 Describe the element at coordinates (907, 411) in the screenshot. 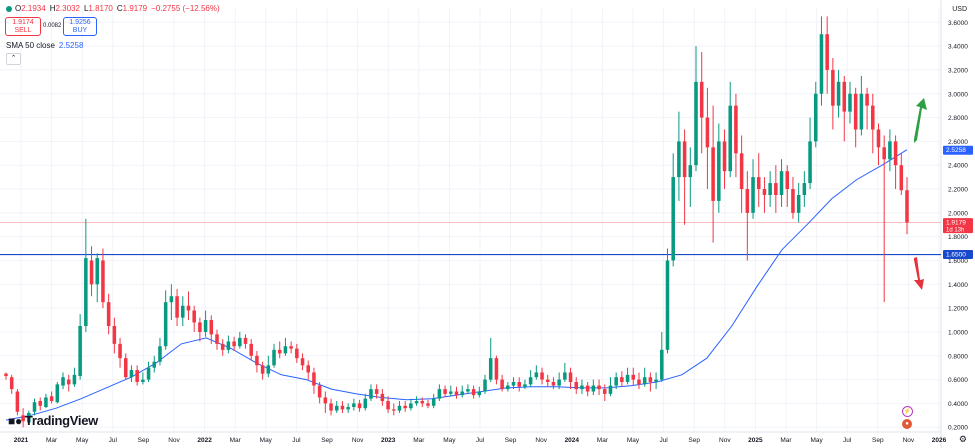

I see `lightning-event-icon: ⚡` at that location.